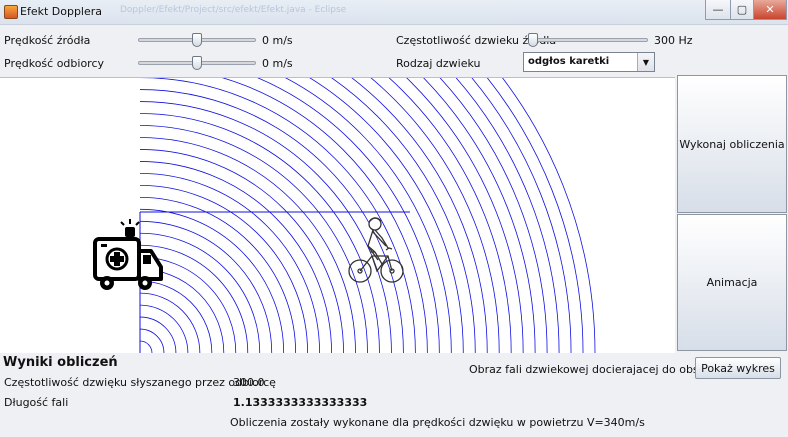  I want to click on results-heading: Wyniki obliczeń, so click(60, 362).